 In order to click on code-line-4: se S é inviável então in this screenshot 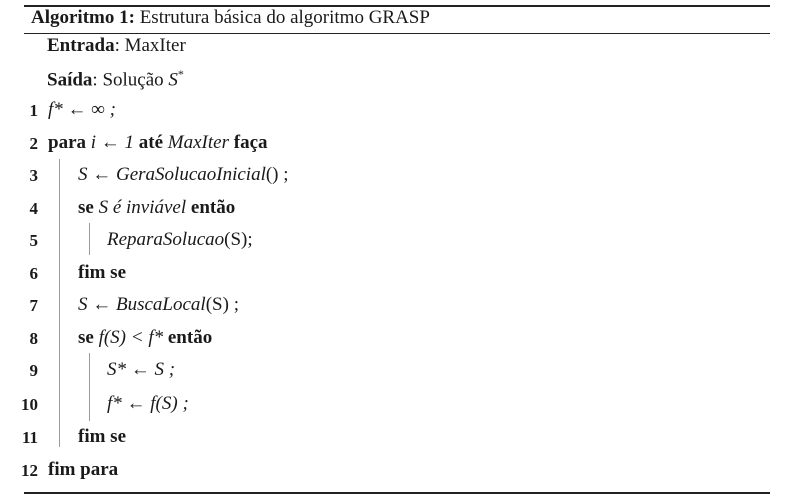, I will do `click(156, 208)`.